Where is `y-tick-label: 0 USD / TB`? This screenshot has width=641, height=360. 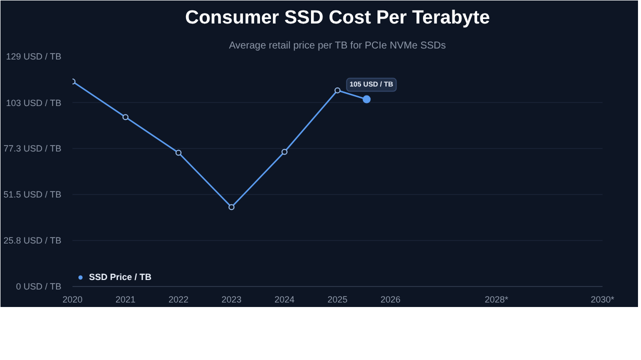
y-tick-label: 0 USD / TB is located at coordinates (39, 287).